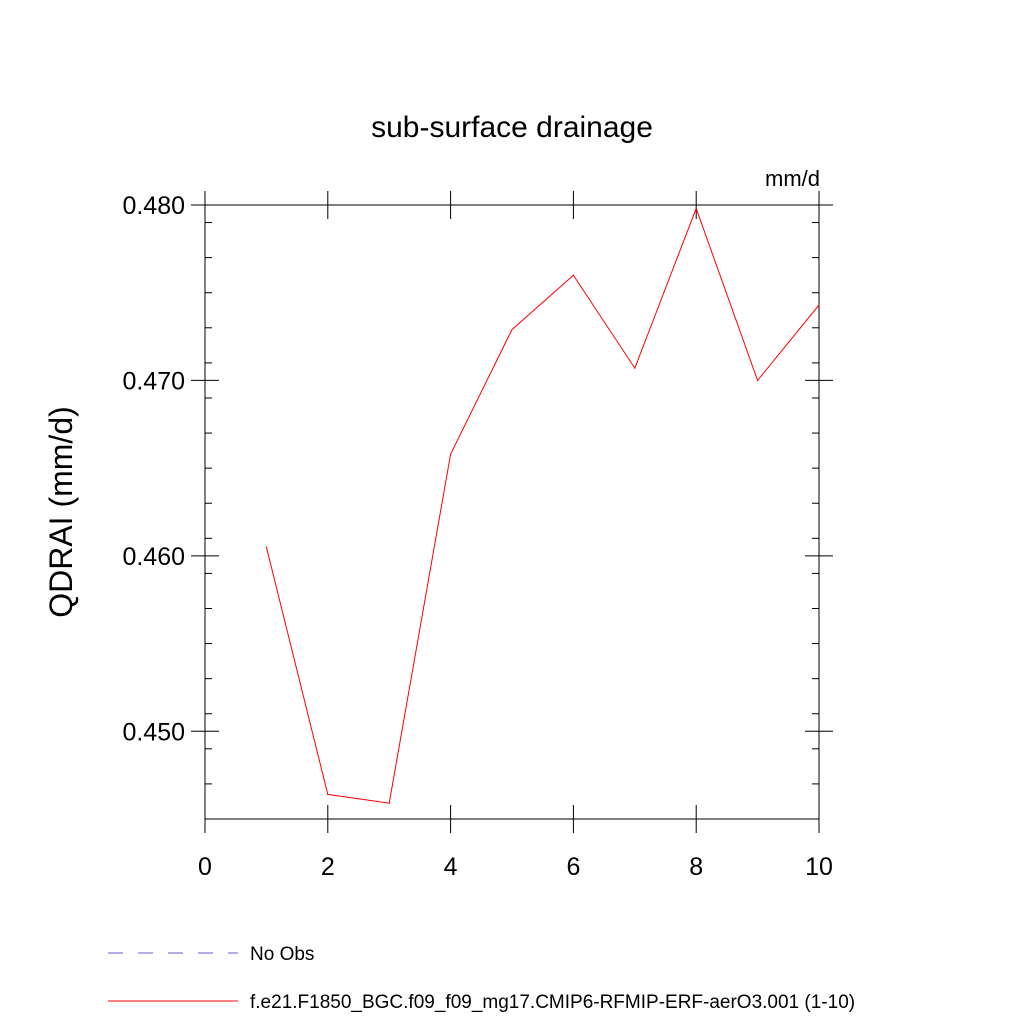 This screenshot has width=1024, height=1024. I want to click on y-tick-label: 0.450, so click(153, 732).